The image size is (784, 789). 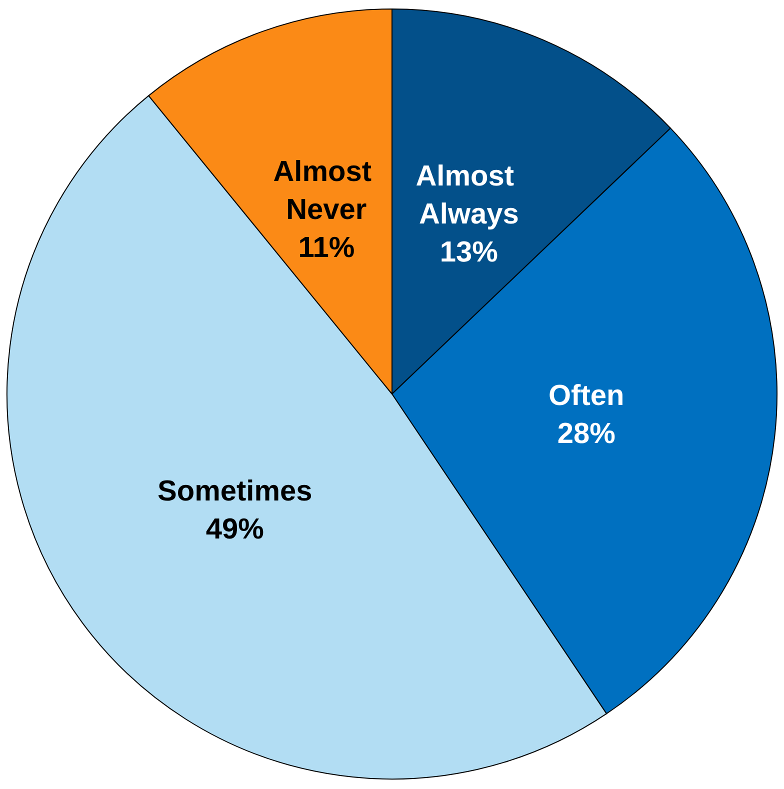 I want to click on data-label: 11%, so click(x=326, y=248).